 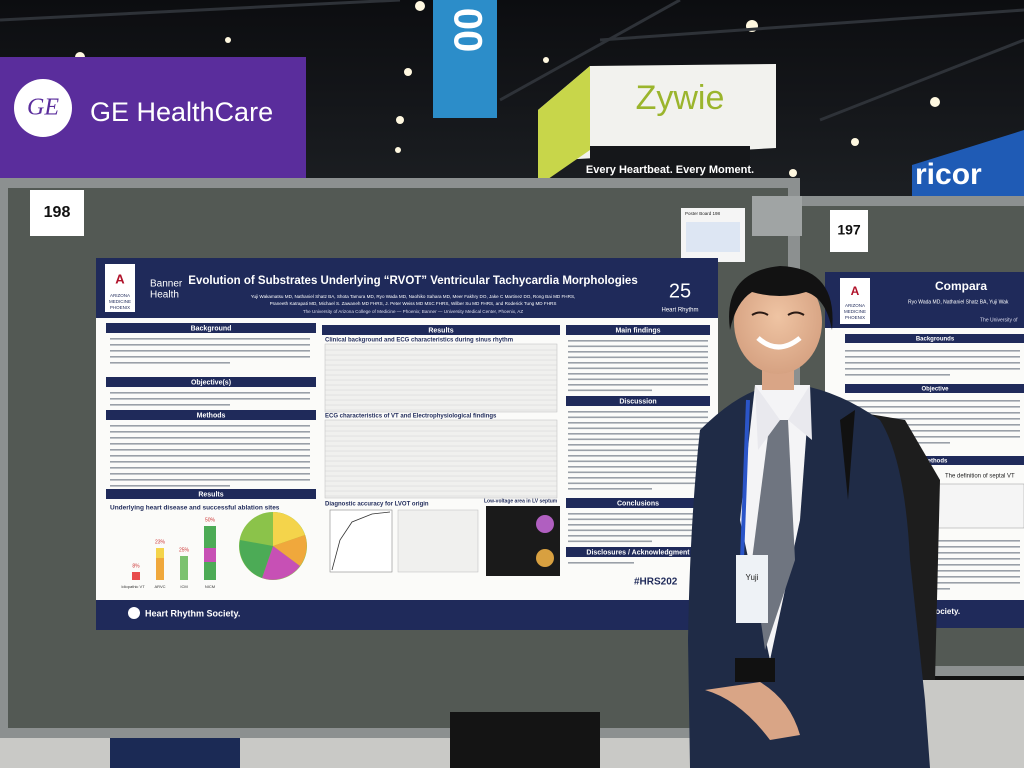 What do you see at coordinates (656, 582) in the screenshot?
I see `poster-hashtag: #HRS202` at bounding box center [656, 582].